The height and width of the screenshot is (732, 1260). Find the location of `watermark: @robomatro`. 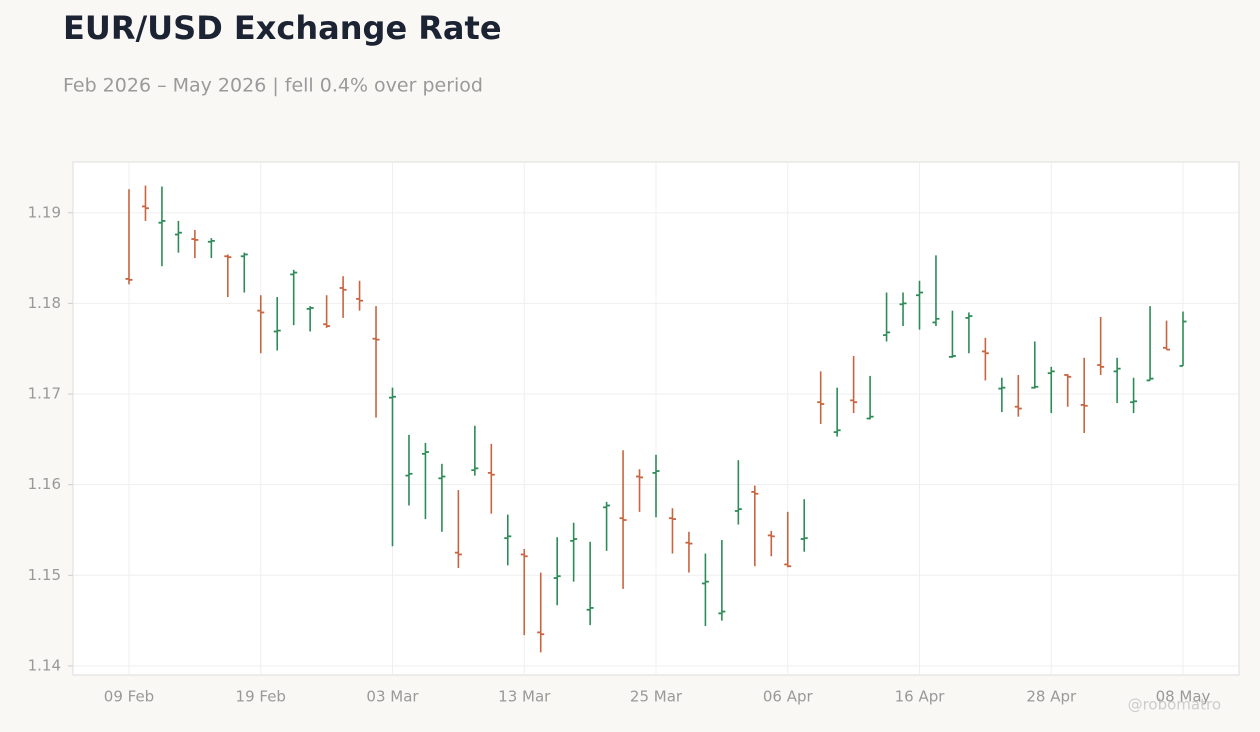

watermark: @robomatro is located at coordinates (1174, 705).